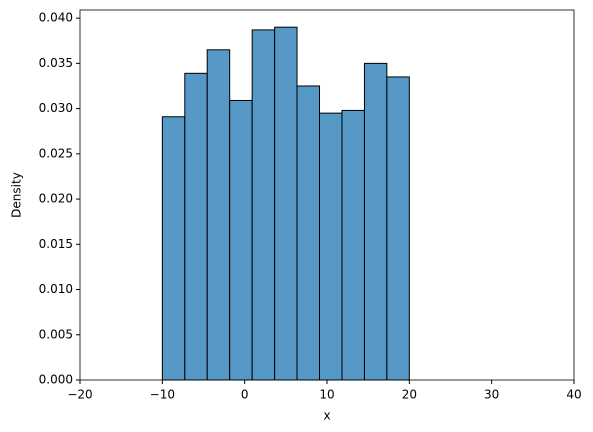 The image size is (593, 432). Describe the element at coordinates (56, 199) in the screenshot. I see `y-tick-label: 0.020` at that location.